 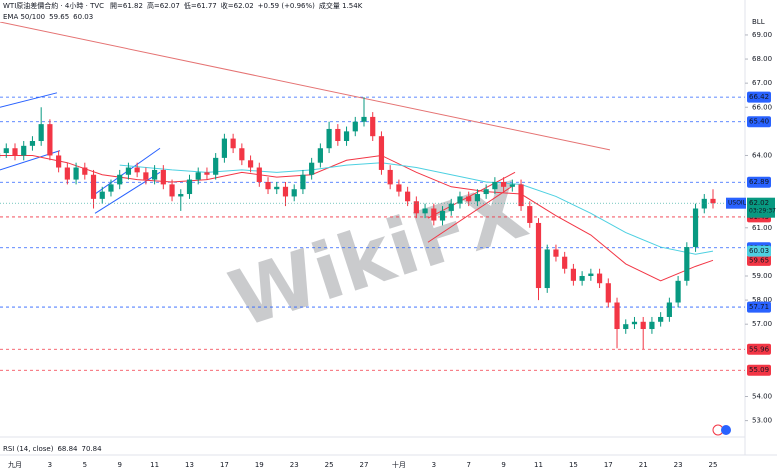 What do you see at coordinates (762, 276) in the screenshot?
I see `y-tick-label: 59.00` at bounding box center [762, 276].